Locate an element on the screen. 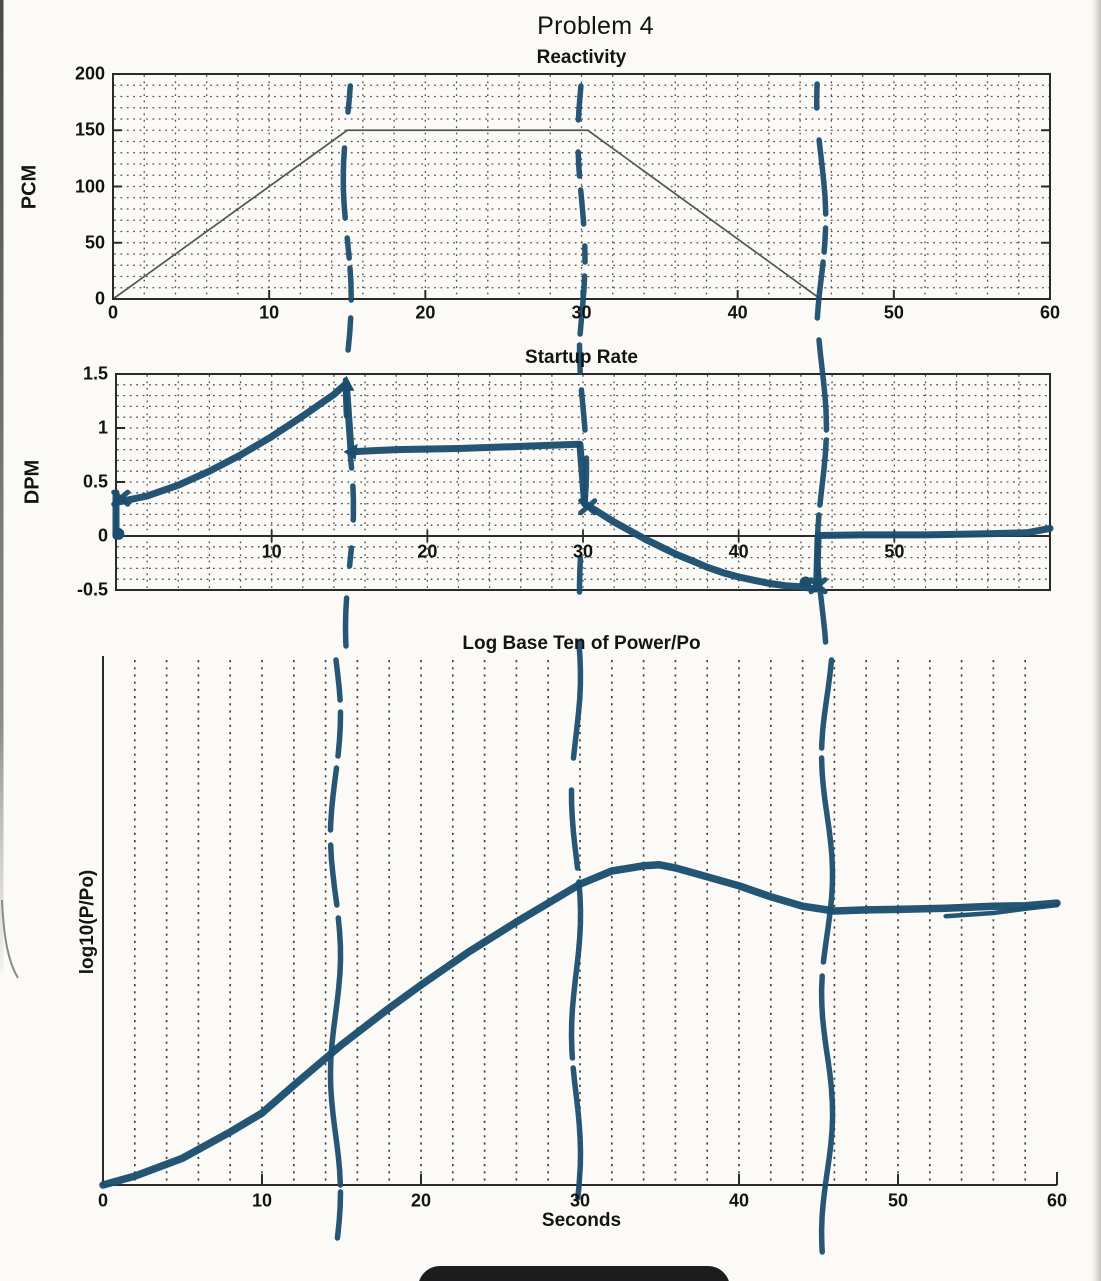 The width and height of the screenshot is (1101, 1281). log-power-curve-retrace is located at coordinates (1001, 910).